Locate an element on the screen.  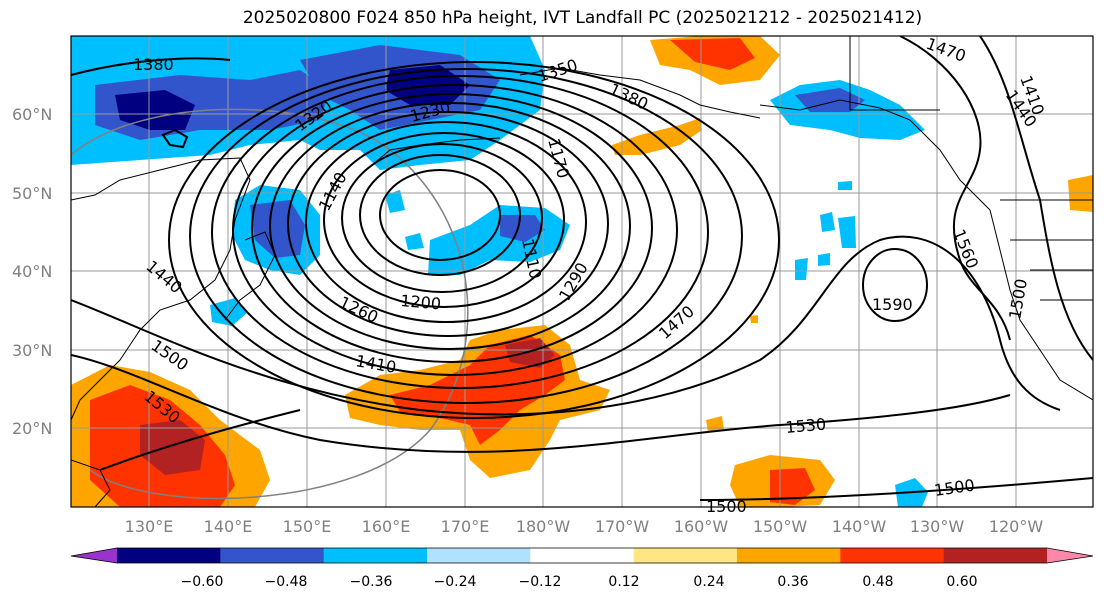
lon-label: 130°W is located at coordinates (937, 526).